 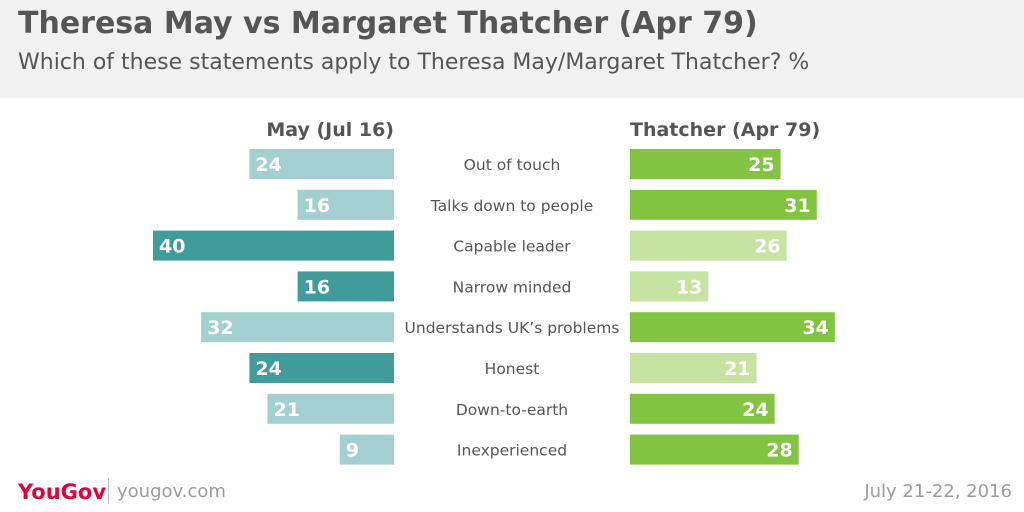 What do you see at coordinates (512, 410) in the screenshot?
I see `category-label: Down-to-earth` at bounding box center [512, 410].